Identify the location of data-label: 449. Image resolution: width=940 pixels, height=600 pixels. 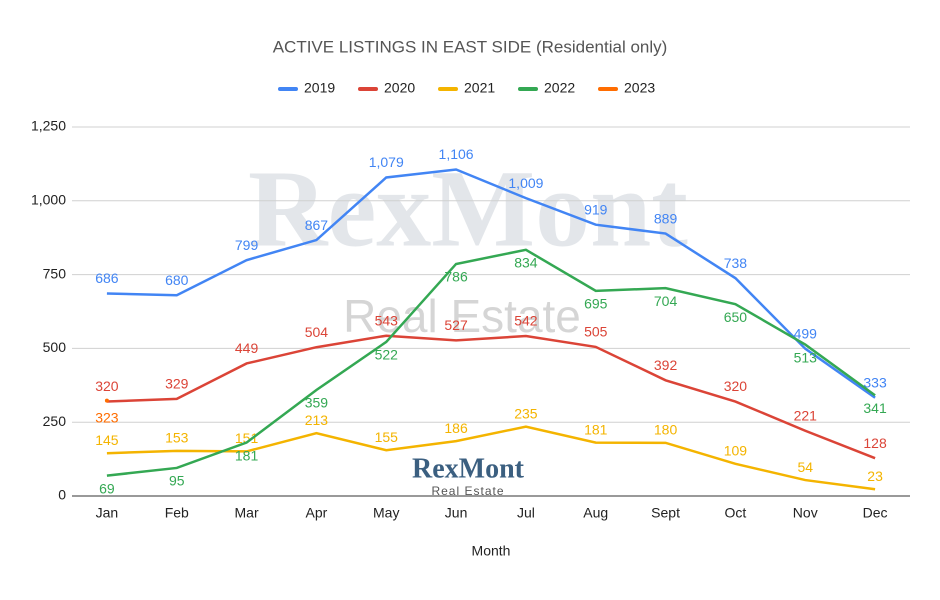
(247, 348).